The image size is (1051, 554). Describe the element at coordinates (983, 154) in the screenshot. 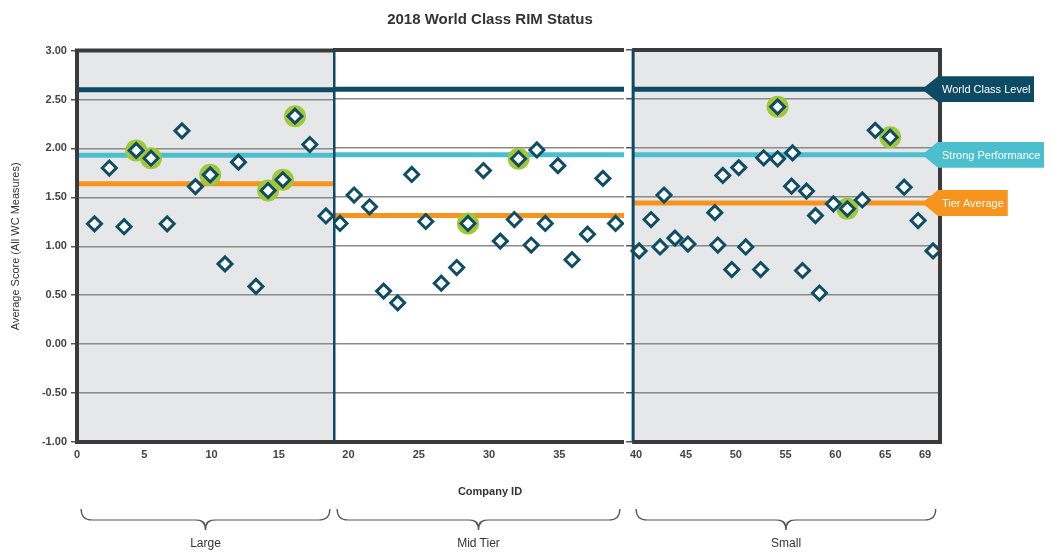

I see `ref-line-label: Strong Performance` at that location.